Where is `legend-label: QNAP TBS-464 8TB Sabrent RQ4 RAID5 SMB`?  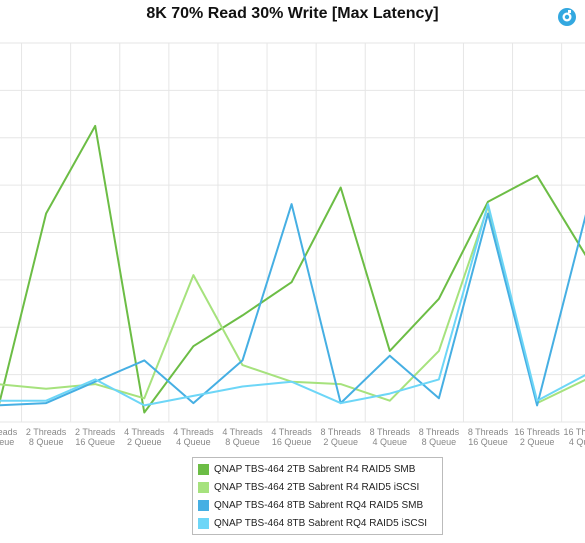
legend-label: QNAP TBS-464 8TB Sabrent RQ4 RAID5 SMB is located at coordinates (319, 505).